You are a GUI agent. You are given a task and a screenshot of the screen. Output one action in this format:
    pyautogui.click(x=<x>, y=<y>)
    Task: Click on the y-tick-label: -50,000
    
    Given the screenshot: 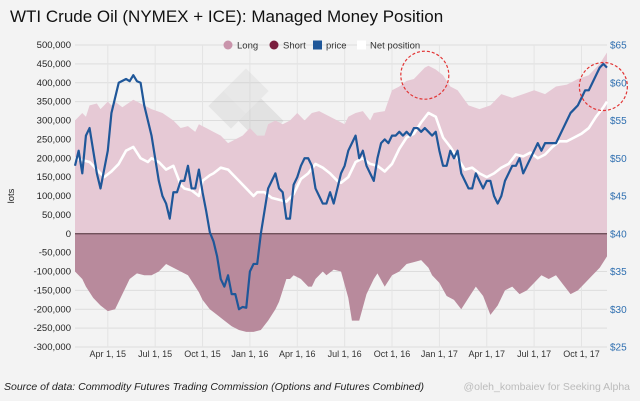 What is the action you would take?
    pyautogui.click(x=55, y=253)
    